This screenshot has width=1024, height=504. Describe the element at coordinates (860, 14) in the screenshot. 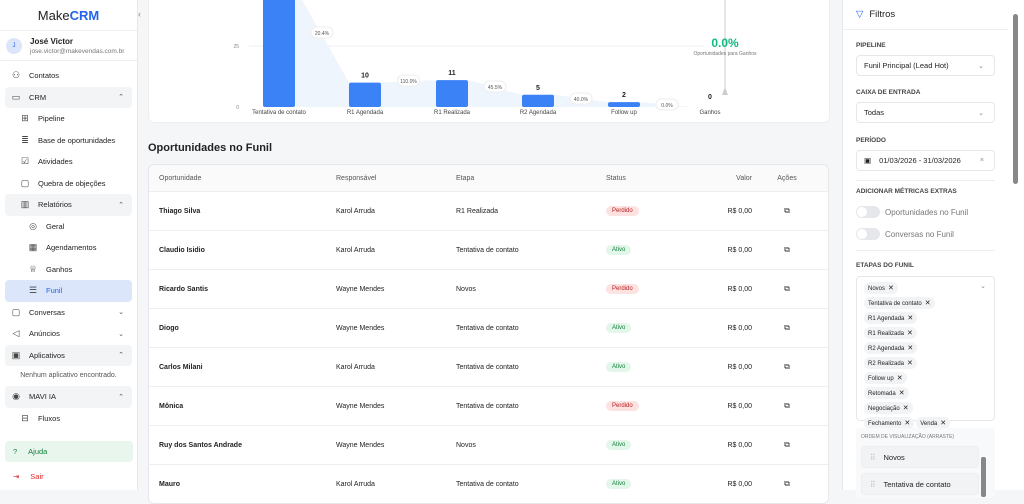

I see `filter-icon: ▽` at that location.